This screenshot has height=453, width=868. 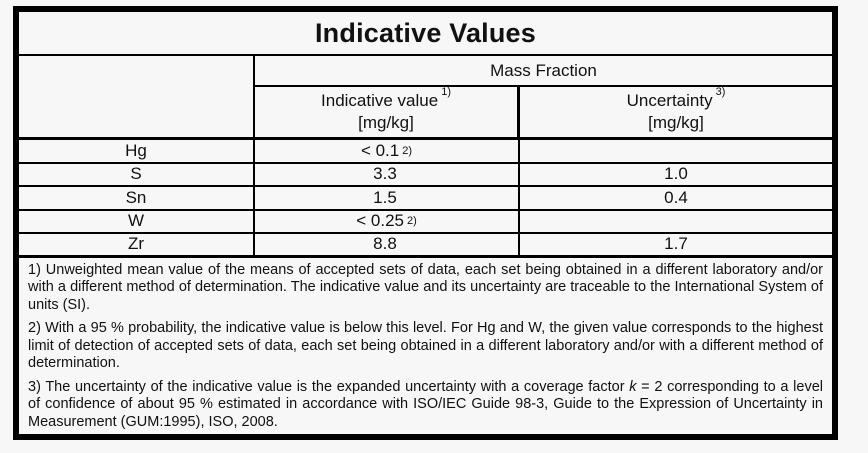 I want to click on table-row-zr: Zr 8.8 1.7, so click(x=425, y=246).